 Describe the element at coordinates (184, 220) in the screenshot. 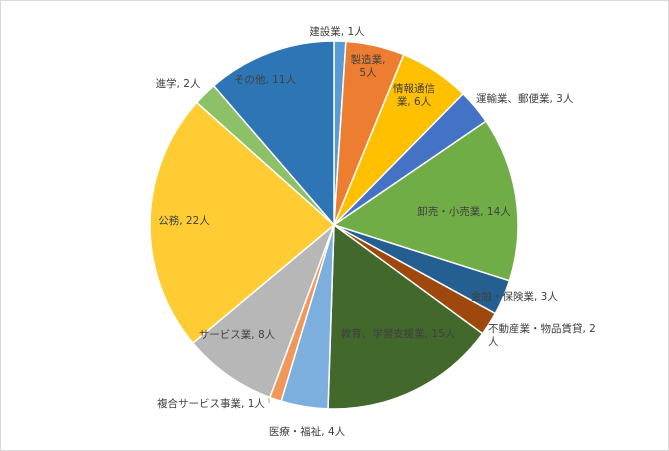

I see `slice-label-11: 公務, 22人` at that location.